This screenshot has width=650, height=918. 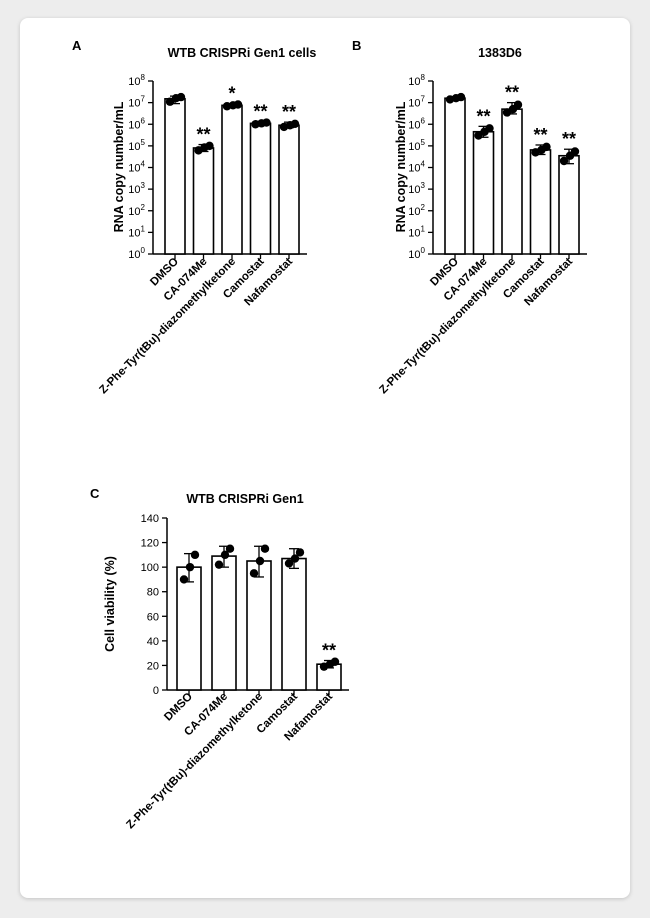 I want to click on chart-title: WTB CRISPRi Gen1 cells, so click(x=242, y=53).